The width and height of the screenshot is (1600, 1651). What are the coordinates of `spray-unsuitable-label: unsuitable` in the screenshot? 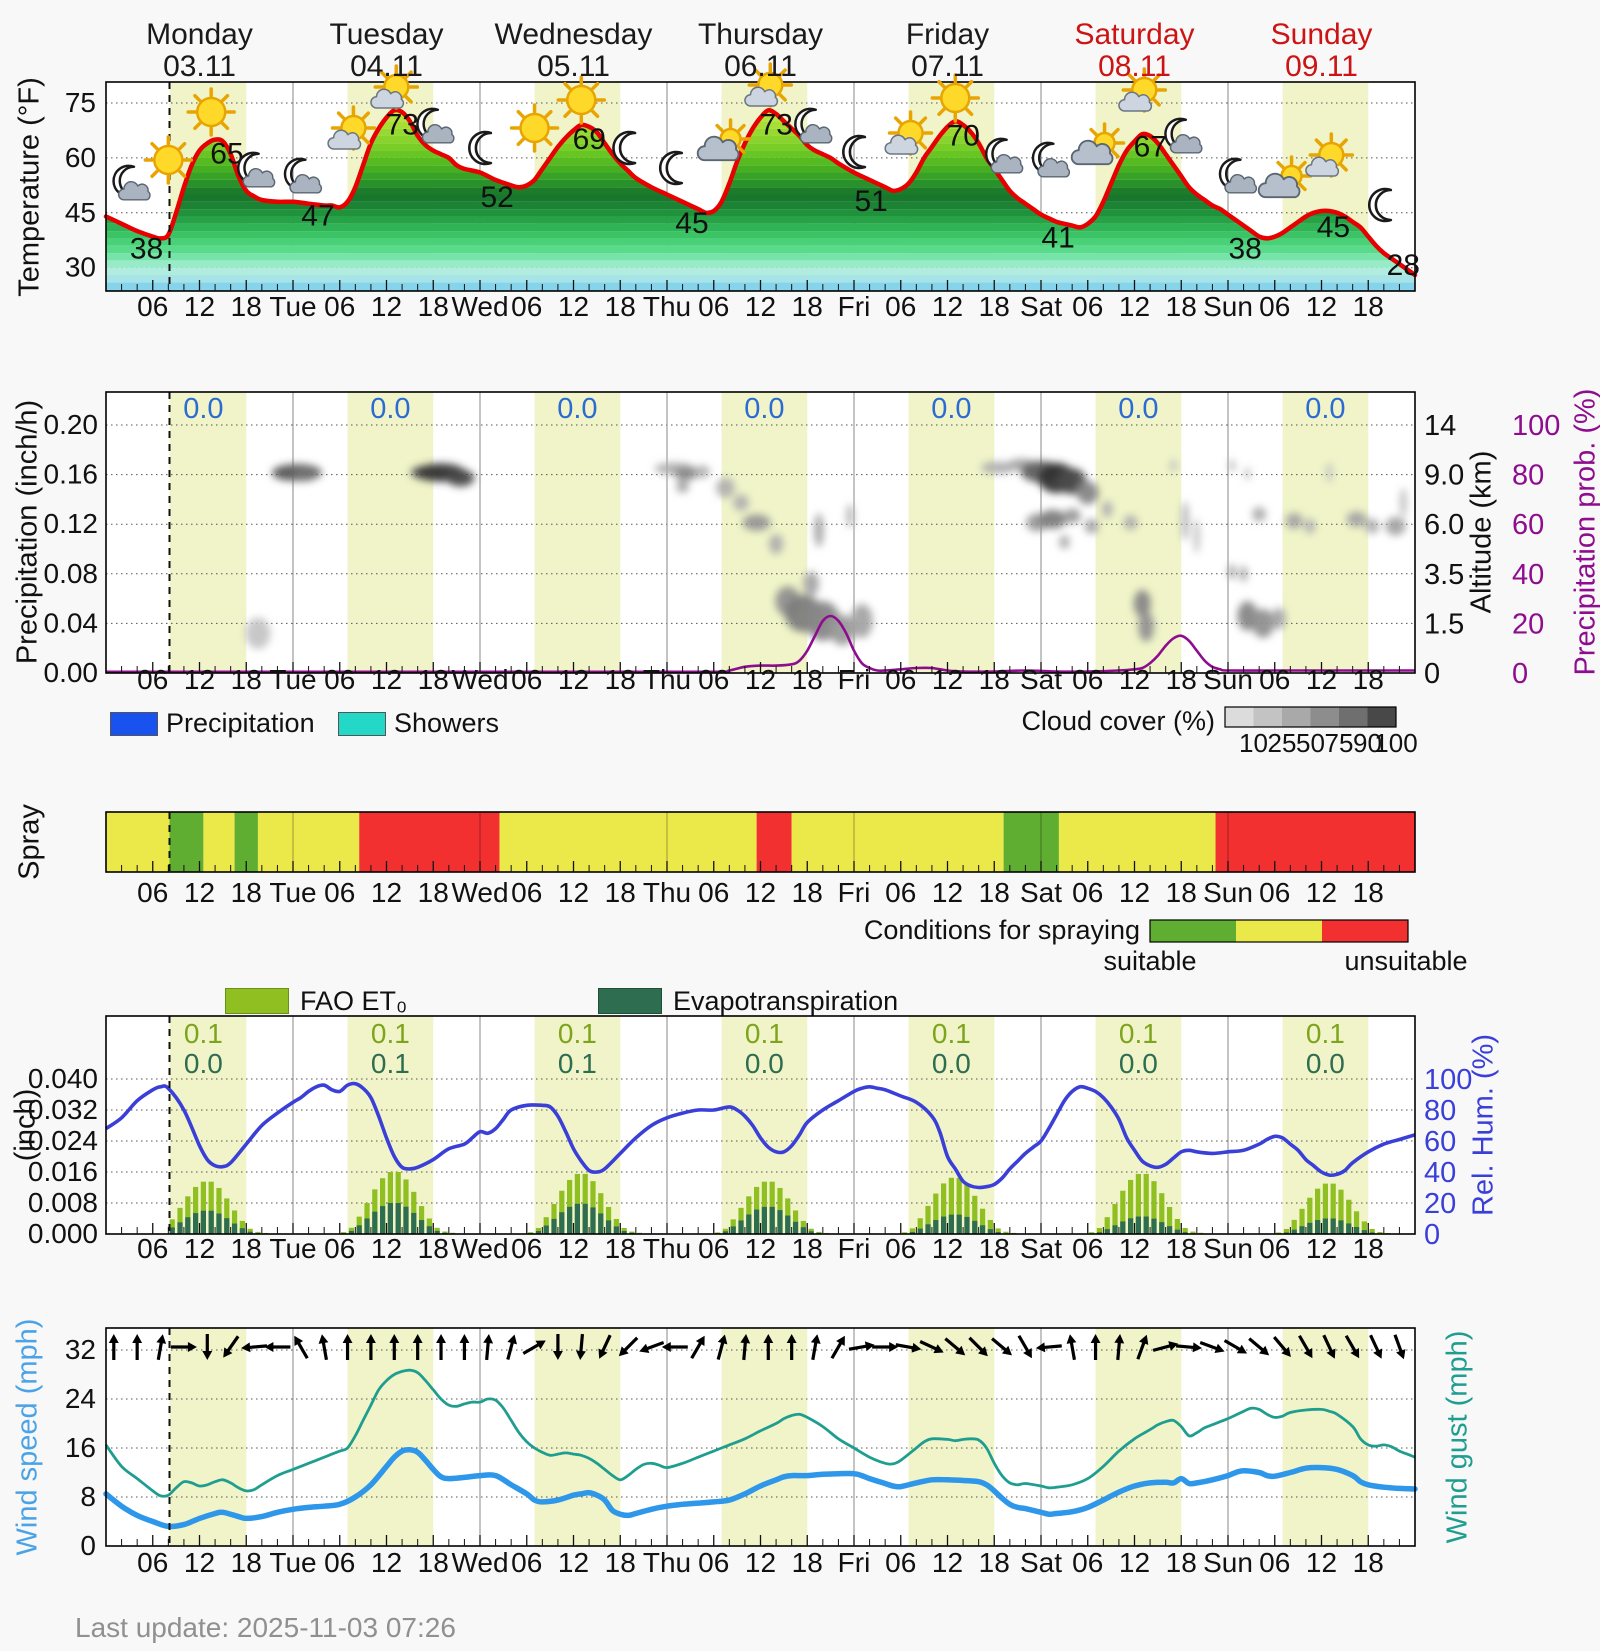 It's located at (1406, 961).